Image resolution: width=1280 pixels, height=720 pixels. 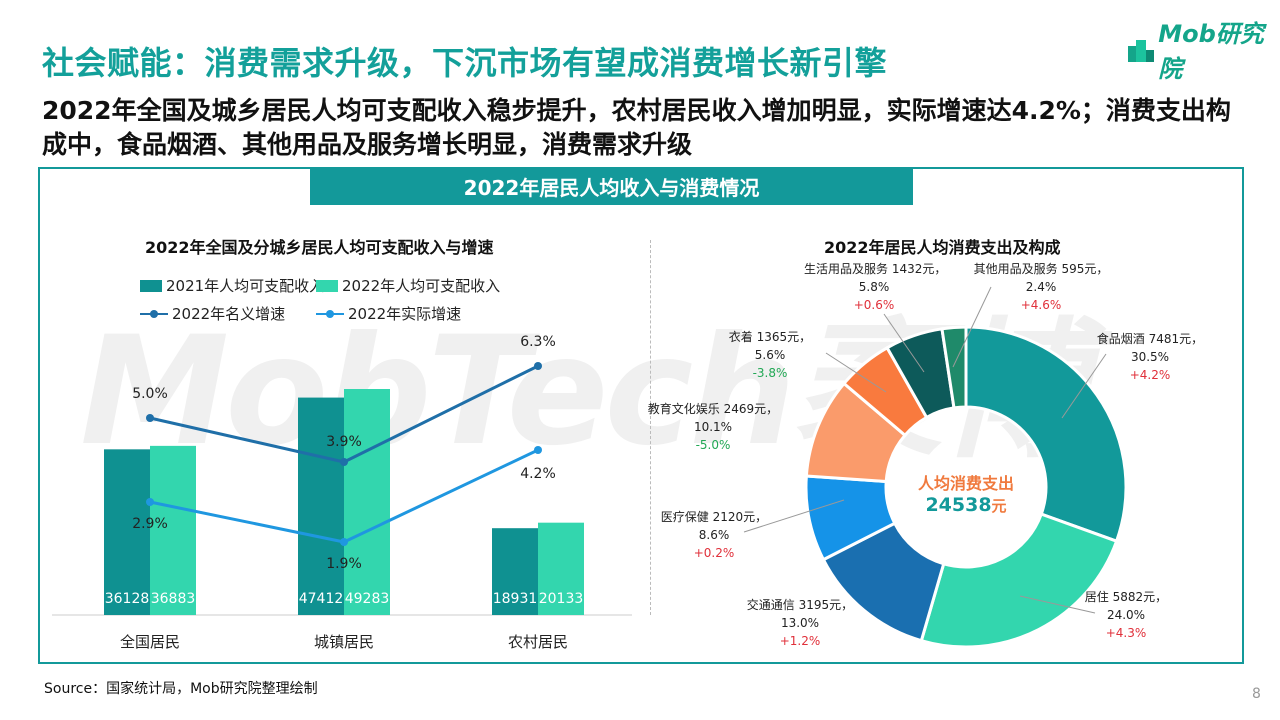 I want to click on bar-value-label: 49283, so click(x=367, y=599).